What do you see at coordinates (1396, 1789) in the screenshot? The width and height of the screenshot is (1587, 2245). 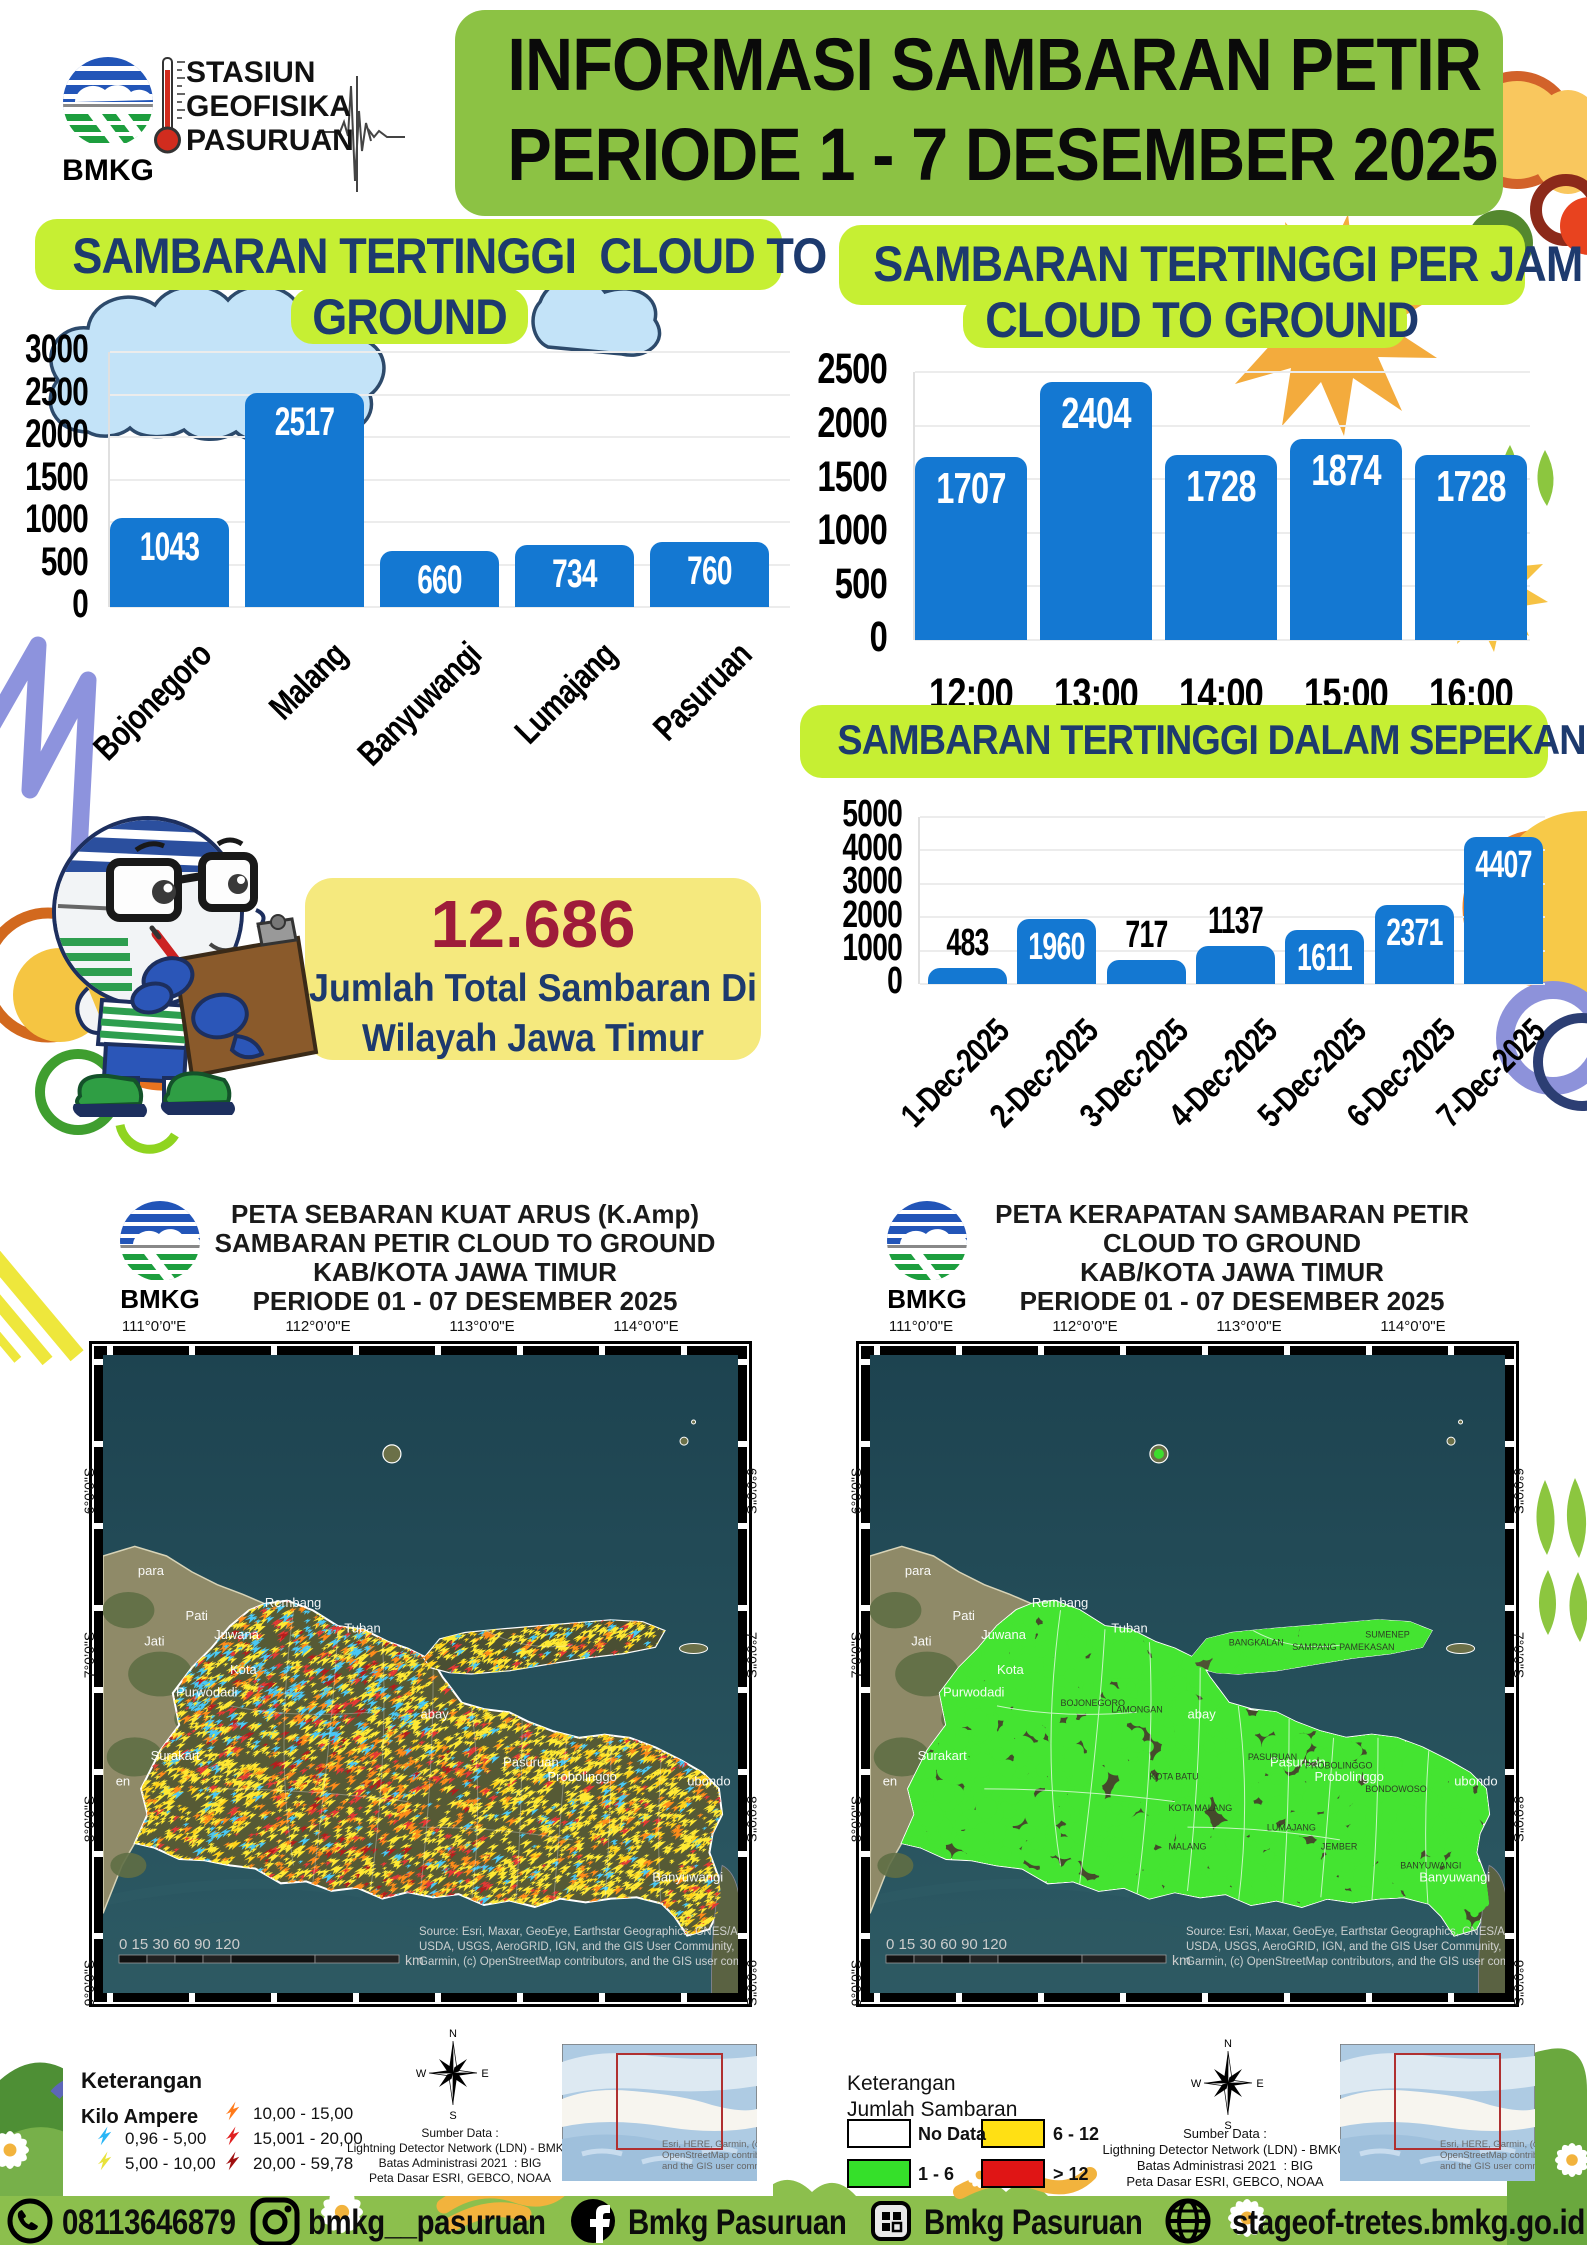 I see `svg-text: BONDOWOSO` at bounding box center [1396, 1789].